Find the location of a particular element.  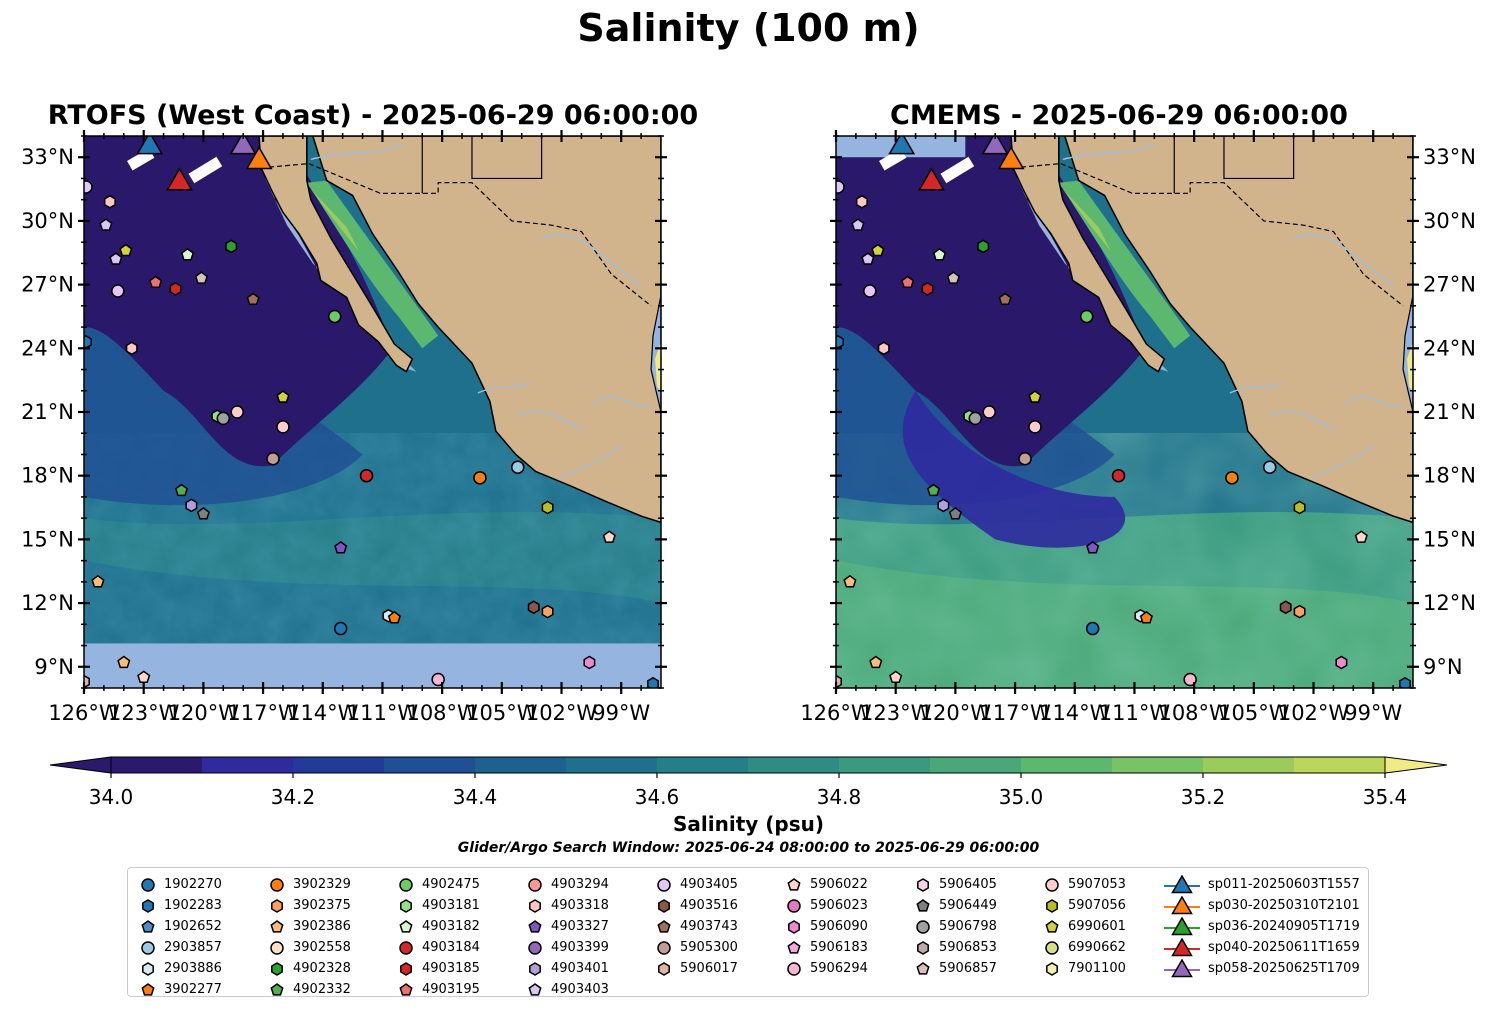

figure-title: Salinity (100 m) is located at coordinates (748, 28).